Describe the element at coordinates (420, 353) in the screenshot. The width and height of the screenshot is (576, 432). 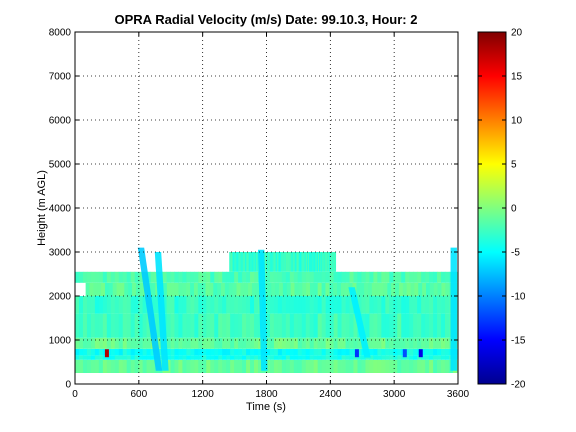
I see `heatmap-spot` at that location.